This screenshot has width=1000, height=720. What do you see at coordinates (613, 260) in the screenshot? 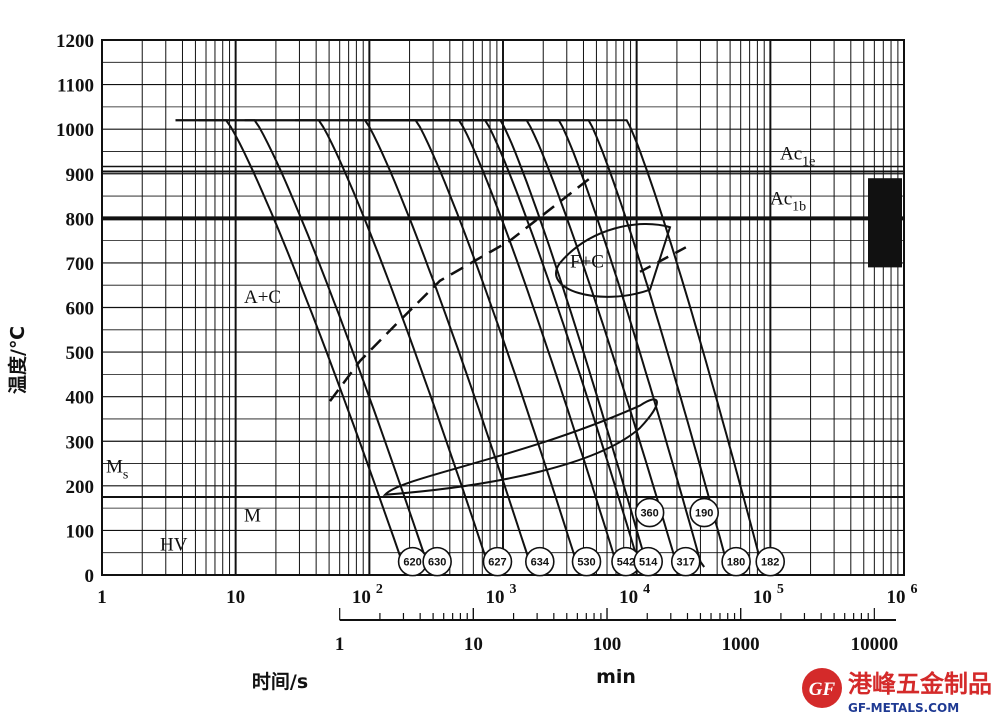
I see `ferrite-carbide-region` at bounding box center [613, 260].